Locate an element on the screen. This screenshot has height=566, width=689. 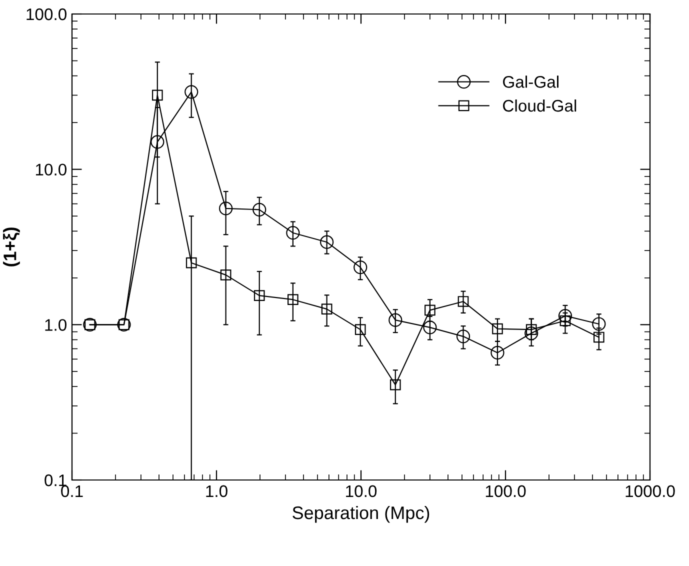
x-tick-label: 10.0 is located at coordinates (361, 491).